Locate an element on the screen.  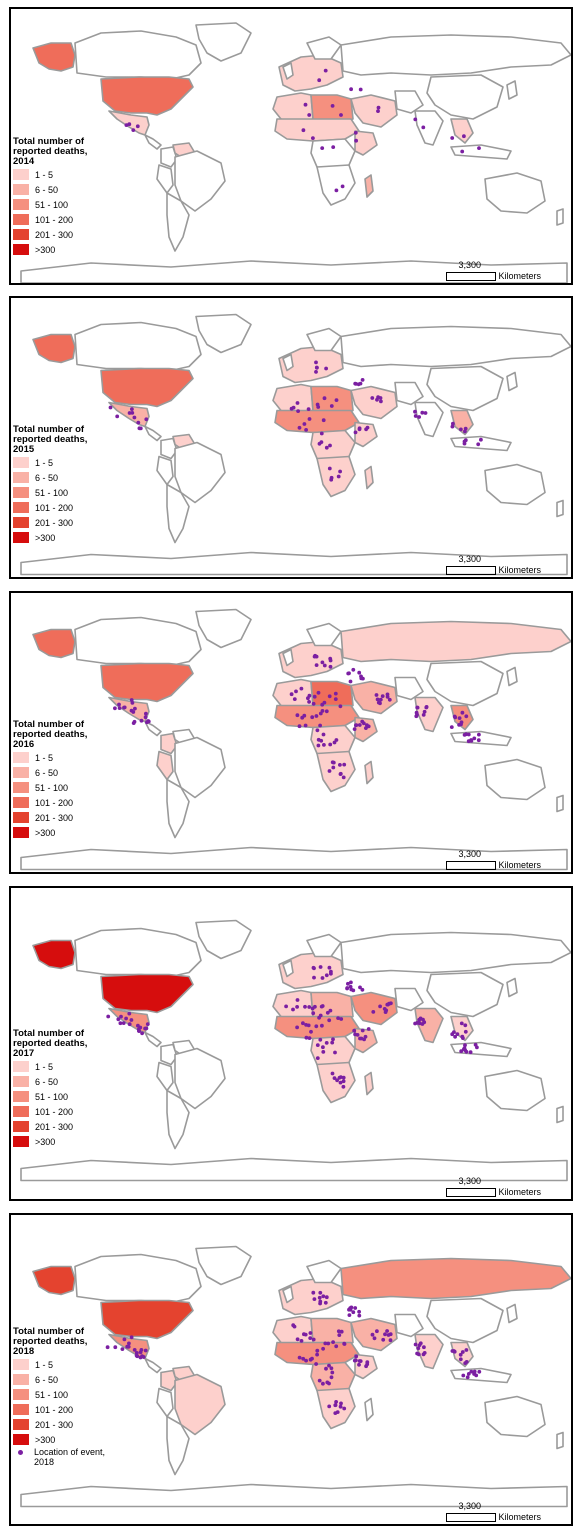
country-russia is located at coordinates (455, 346).